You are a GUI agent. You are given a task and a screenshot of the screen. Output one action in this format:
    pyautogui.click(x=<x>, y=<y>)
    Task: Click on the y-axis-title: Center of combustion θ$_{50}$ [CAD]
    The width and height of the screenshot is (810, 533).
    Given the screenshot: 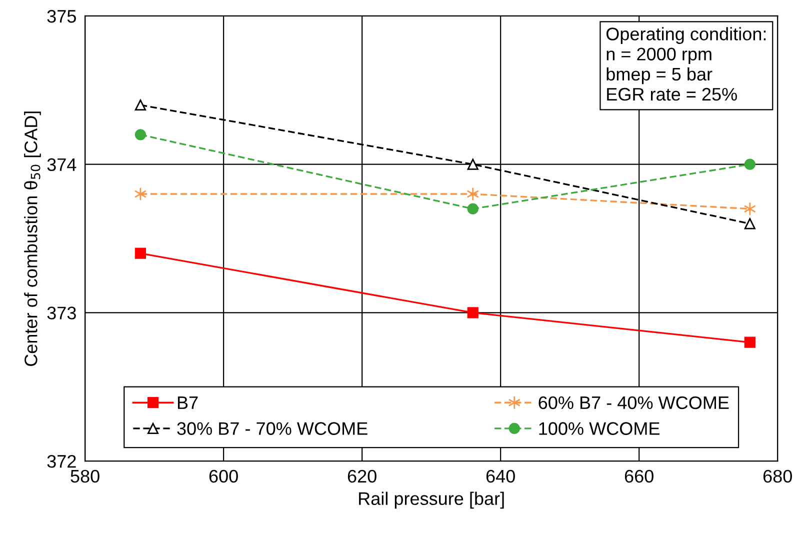 What is the action you would take?
    pyautogui.click(x=32, y=239)
    